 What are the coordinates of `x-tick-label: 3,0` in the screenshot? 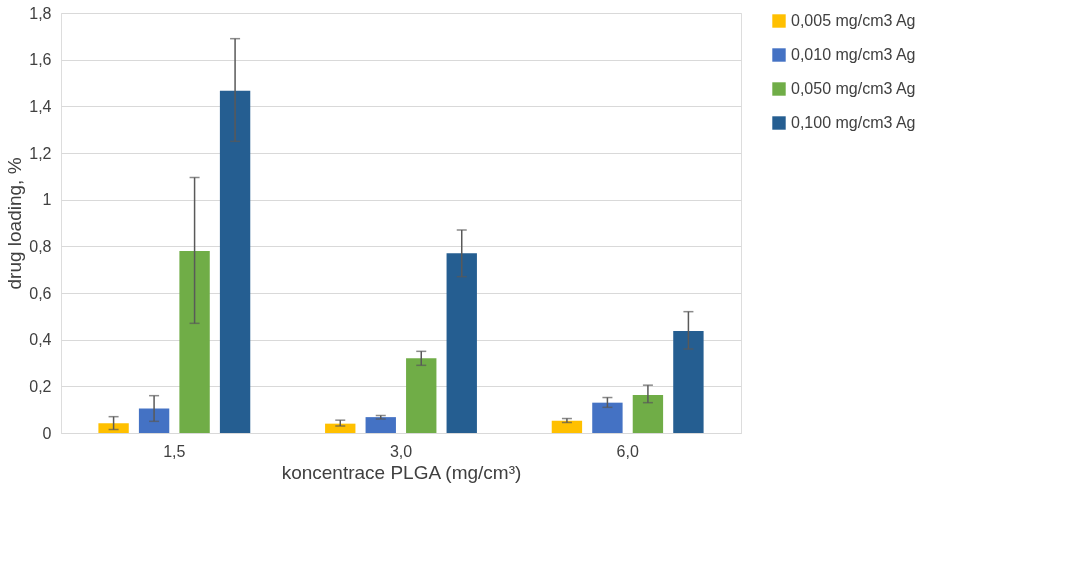 It's located at (401, 451).